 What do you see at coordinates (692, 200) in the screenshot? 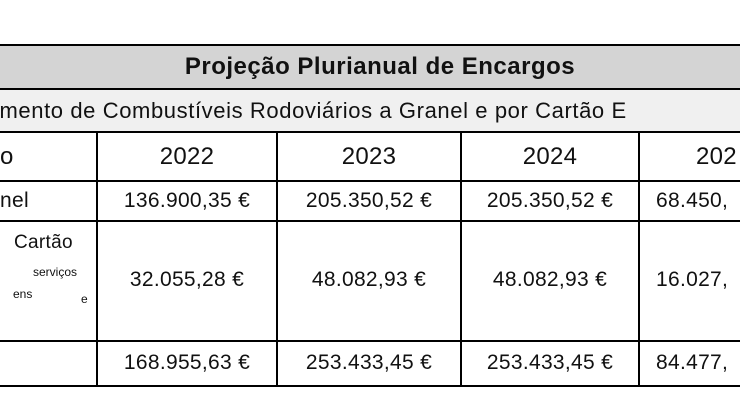
I see `table-cell: 68.450,` at bounding box center [692, 200].